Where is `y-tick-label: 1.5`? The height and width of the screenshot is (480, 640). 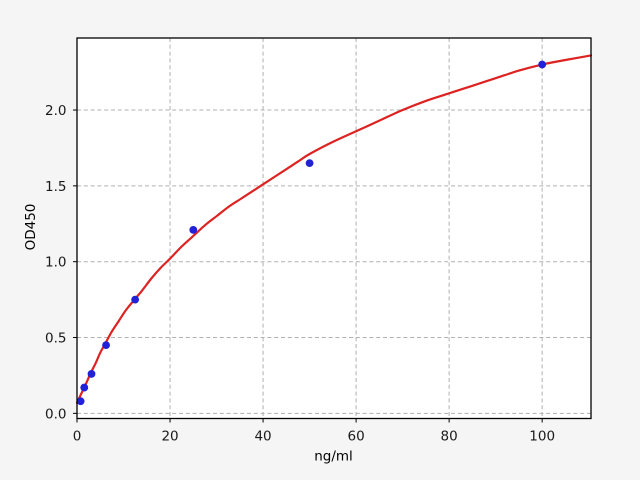 y-tick-label: 1.5 is located at coordinates (55, 187).